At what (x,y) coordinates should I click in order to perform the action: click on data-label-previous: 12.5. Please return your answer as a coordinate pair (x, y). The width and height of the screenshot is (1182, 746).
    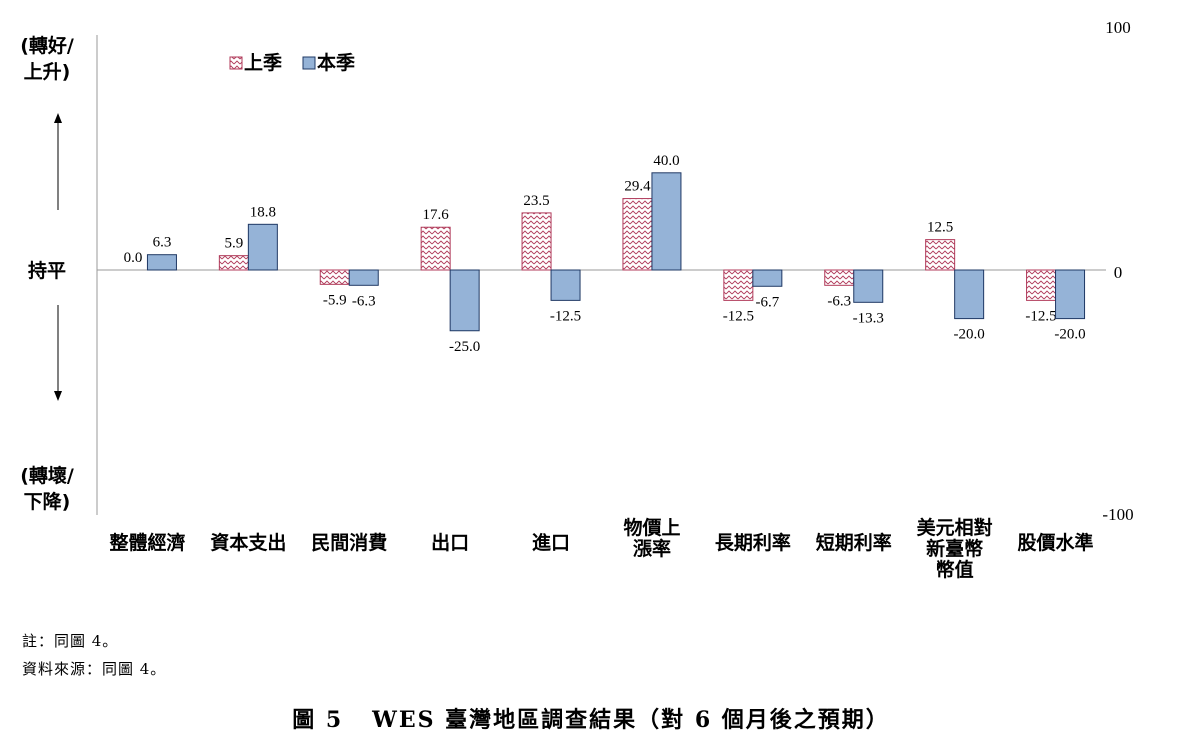
    Looking at the image, I should click on (940, 228).